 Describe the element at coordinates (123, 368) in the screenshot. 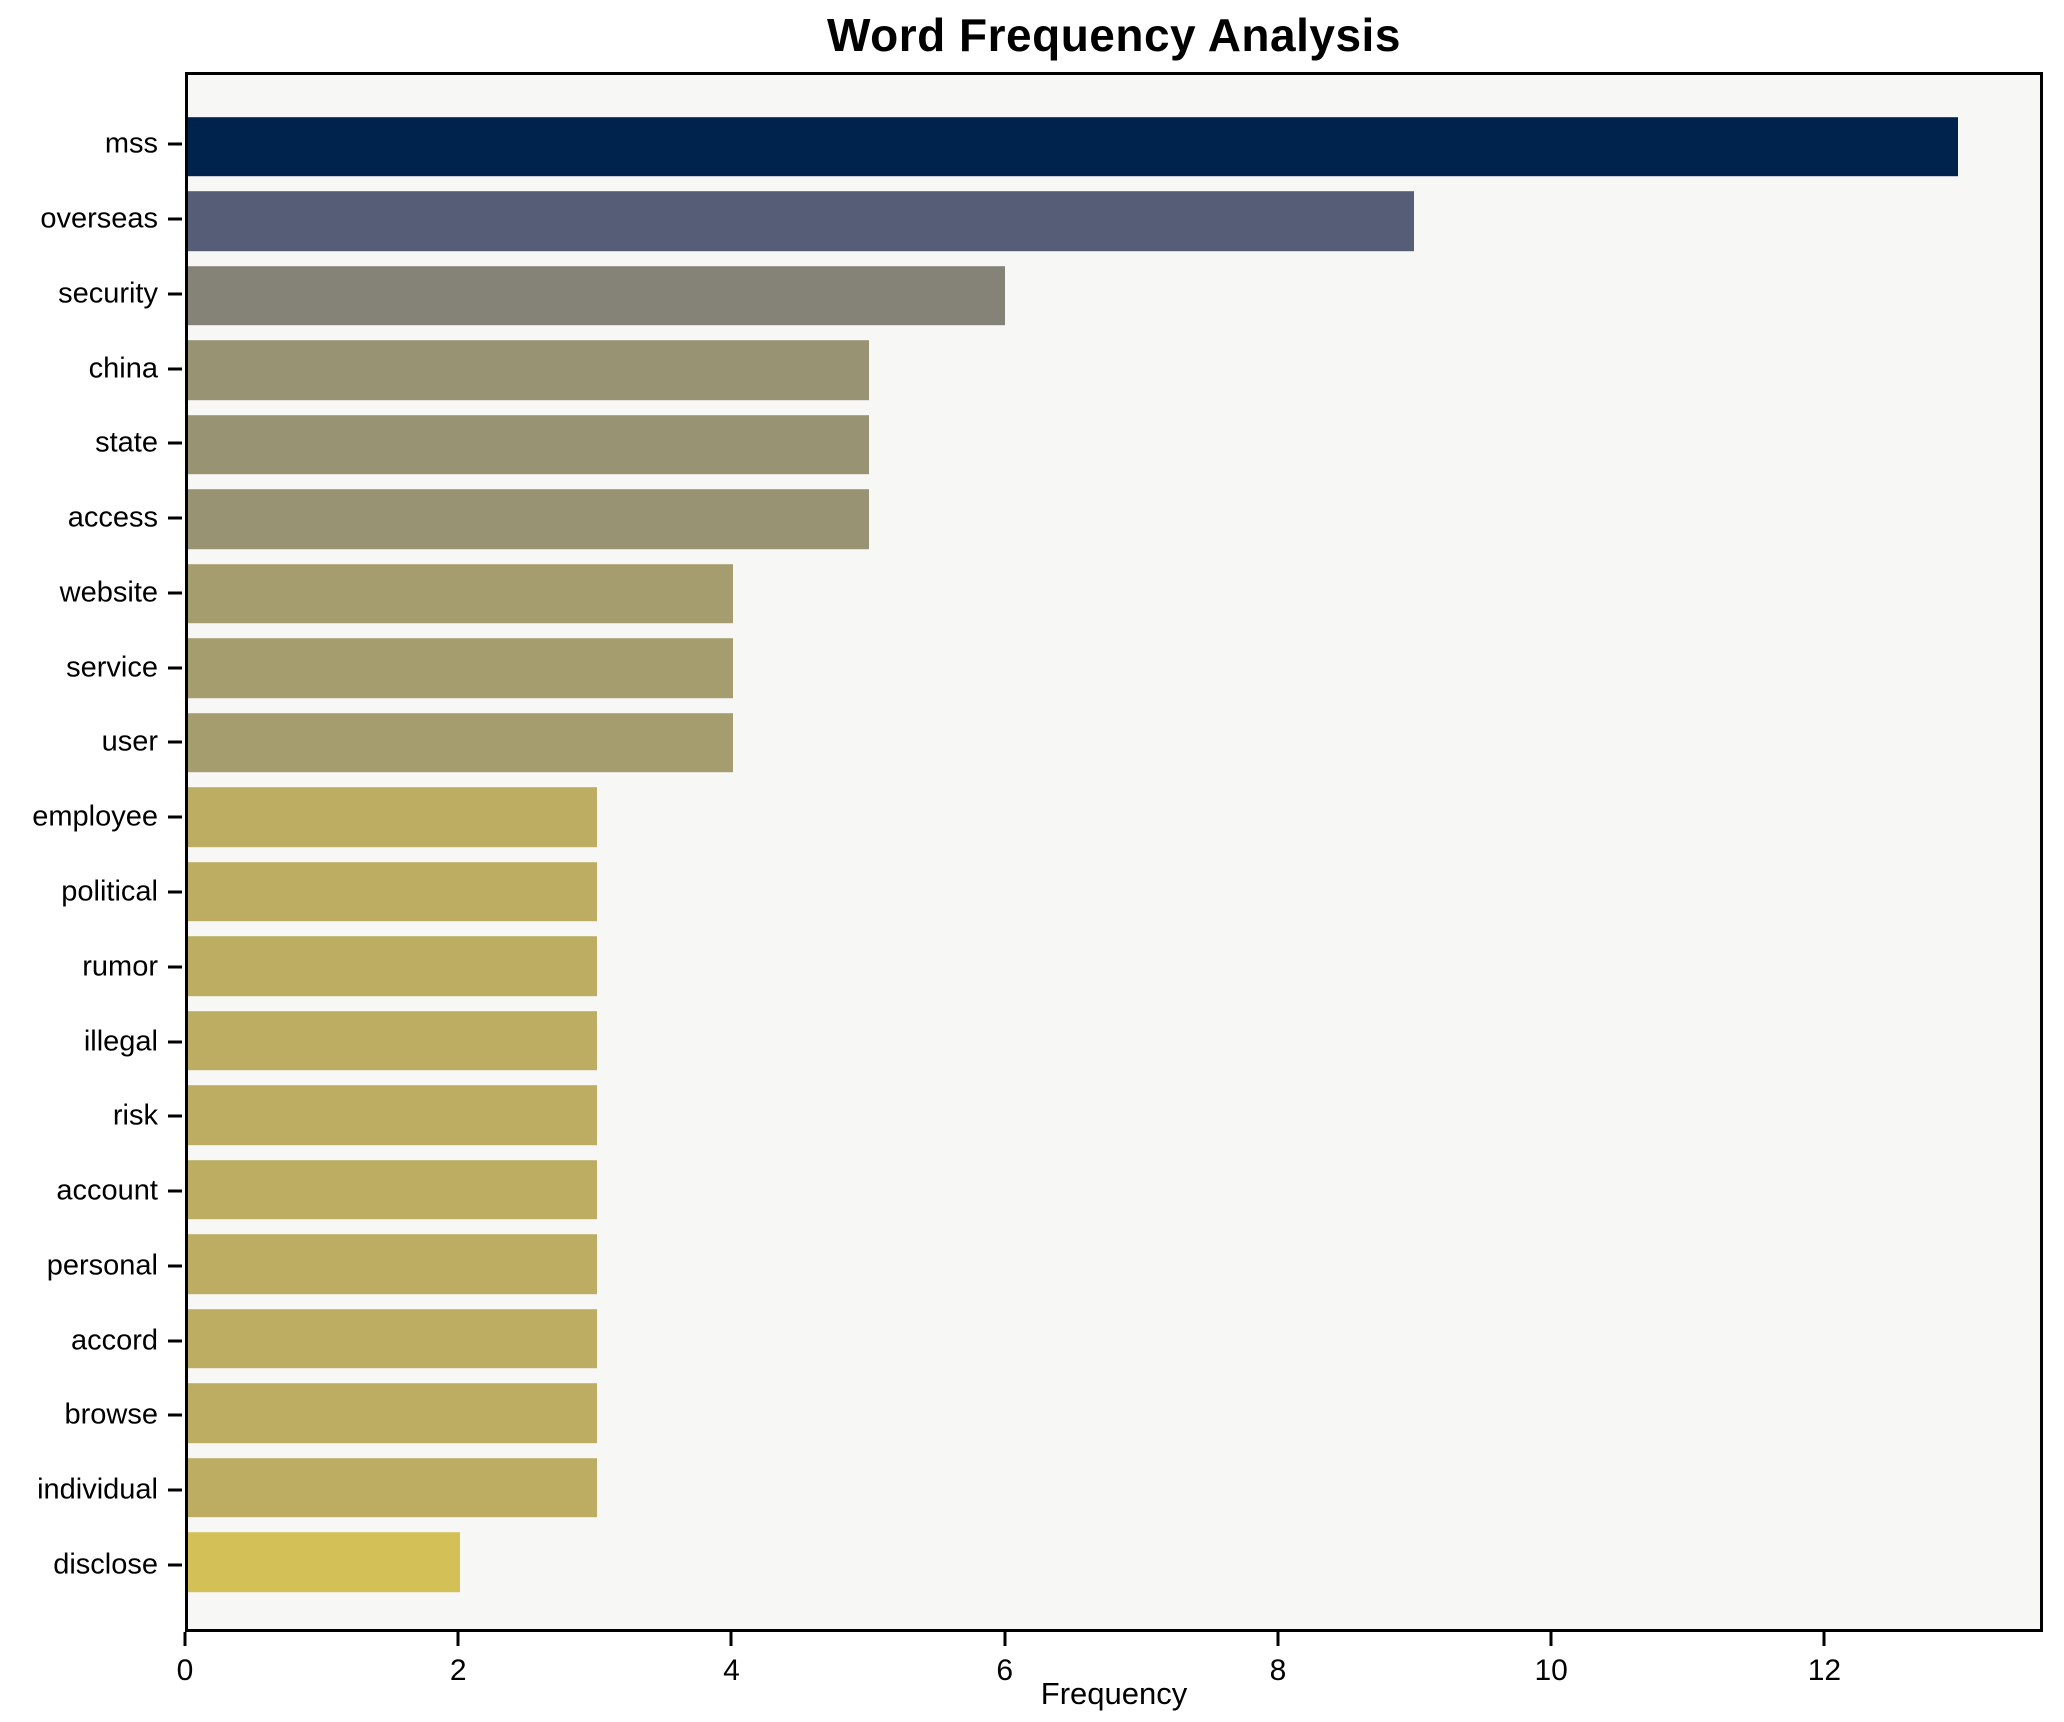

I see `y-tick-label-china: china` at that location.